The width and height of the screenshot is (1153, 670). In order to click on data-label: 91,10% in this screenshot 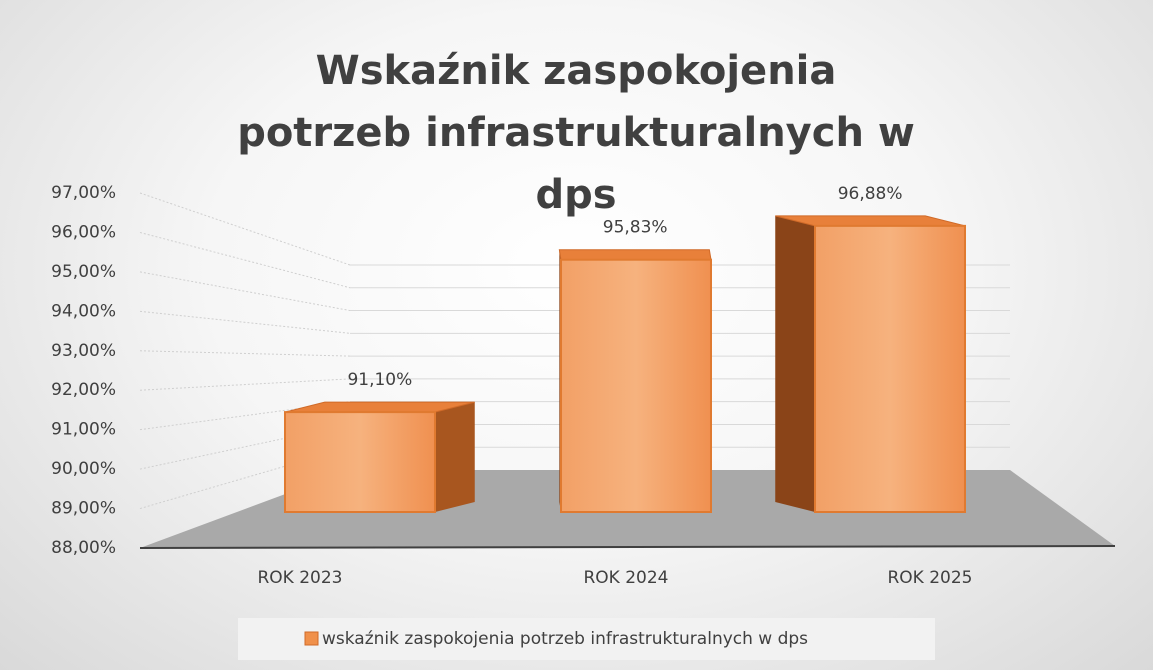, I will do `click(379, 380)`.